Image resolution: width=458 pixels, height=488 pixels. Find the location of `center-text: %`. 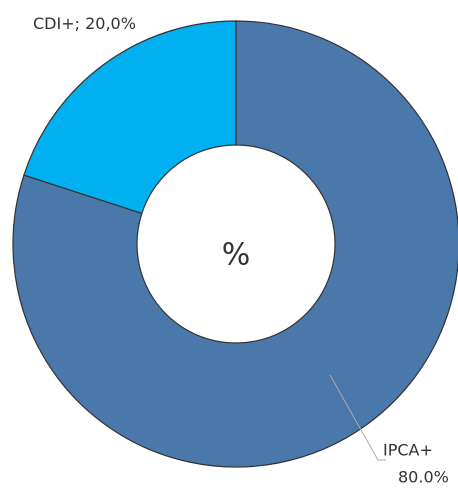

center-text: % is located at coordinates (236, 255).